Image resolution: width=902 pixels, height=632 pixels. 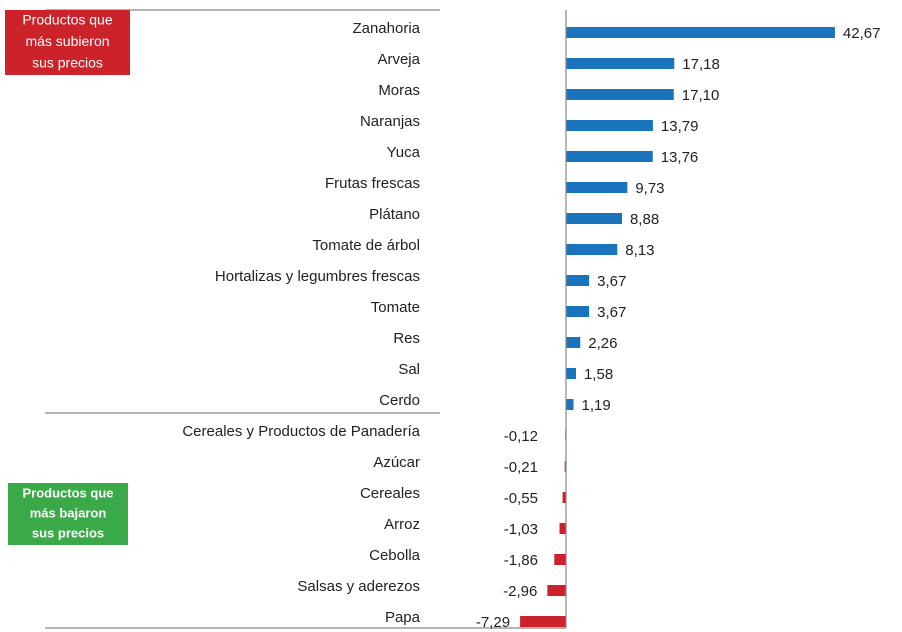 What do you see at coordinates (521, 498) in the screenshot?
I see `value-label: -0,55` at bounding box center [521, 498].